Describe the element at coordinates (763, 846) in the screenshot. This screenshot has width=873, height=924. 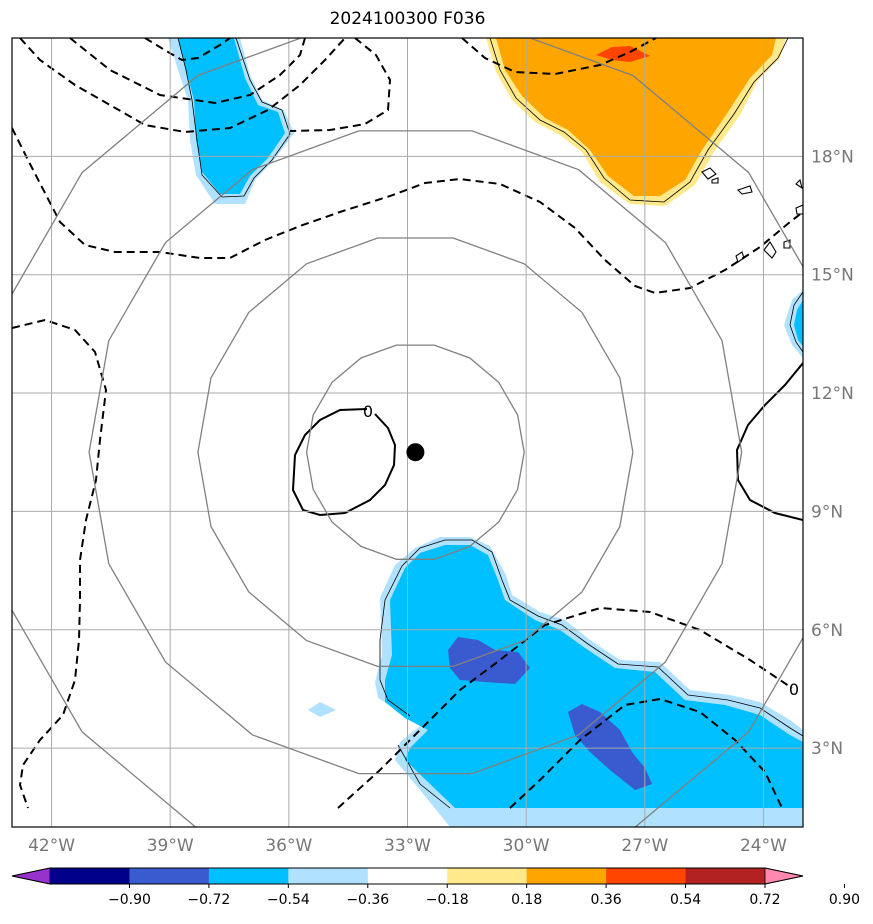
I see `lon-tick-label-6: 24°W` at that location.